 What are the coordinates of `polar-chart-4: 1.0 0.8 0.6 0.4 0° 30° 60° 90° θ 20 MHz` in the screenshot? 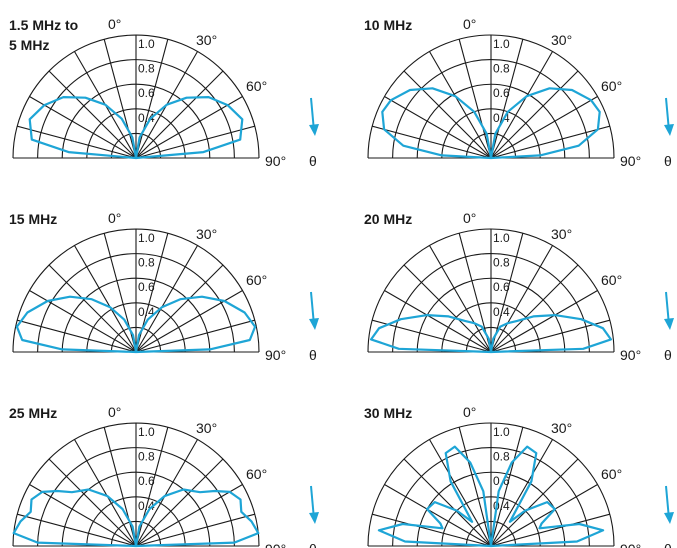 It's located at (519, 286).